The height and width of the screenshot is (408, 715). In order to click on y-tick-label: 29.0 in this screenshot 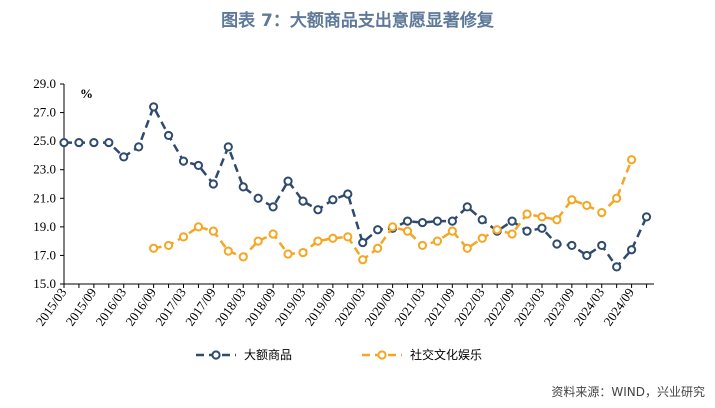, I will do `click(44, 83)`.